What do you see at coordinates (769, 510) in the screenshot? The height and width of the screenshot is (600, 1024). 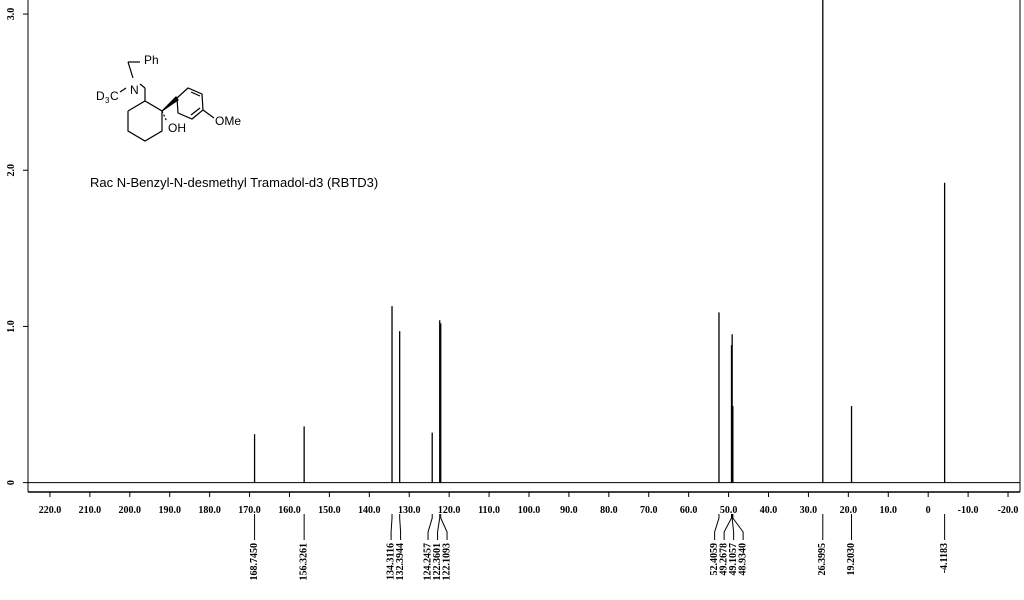 I see `x-tick-label: 40.0` at bounding box center [769, 510].